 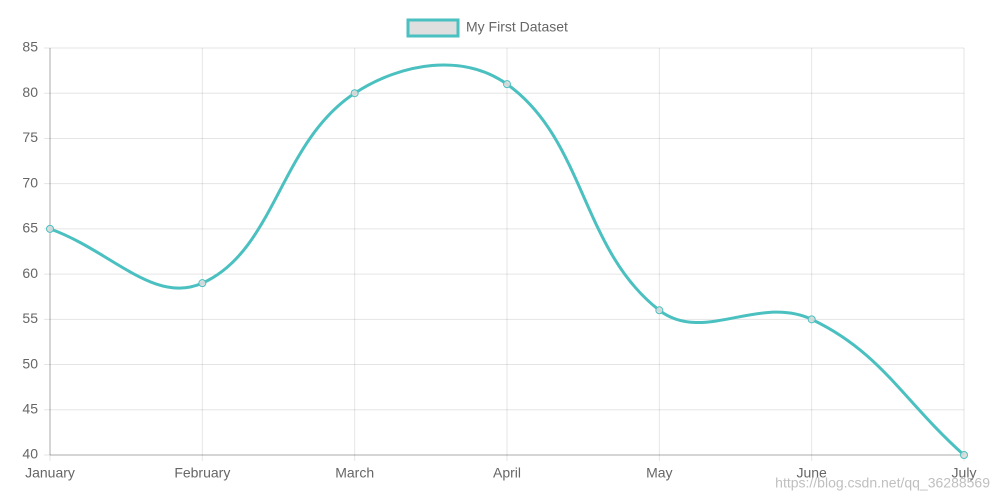 I want to click on y-tick-label: 85, so click(x=30, y=47).